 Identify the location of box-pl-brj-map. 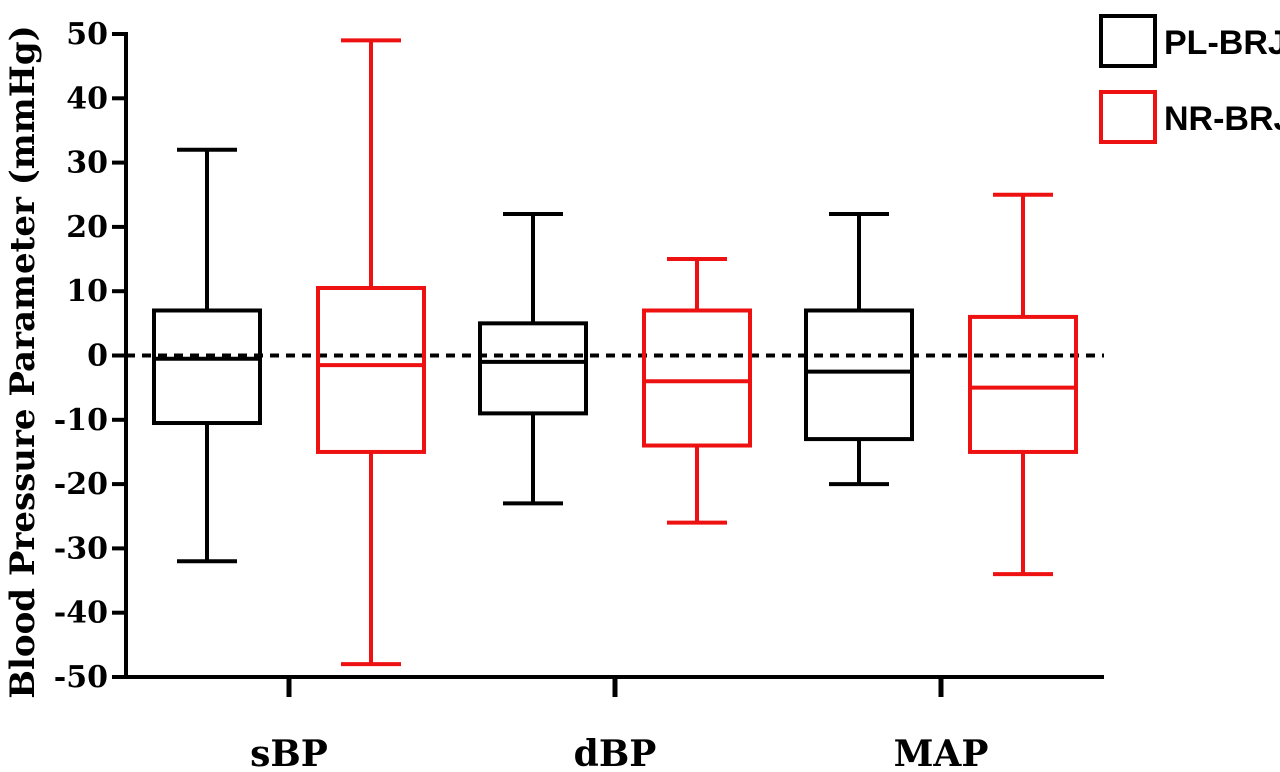
(859, 349).